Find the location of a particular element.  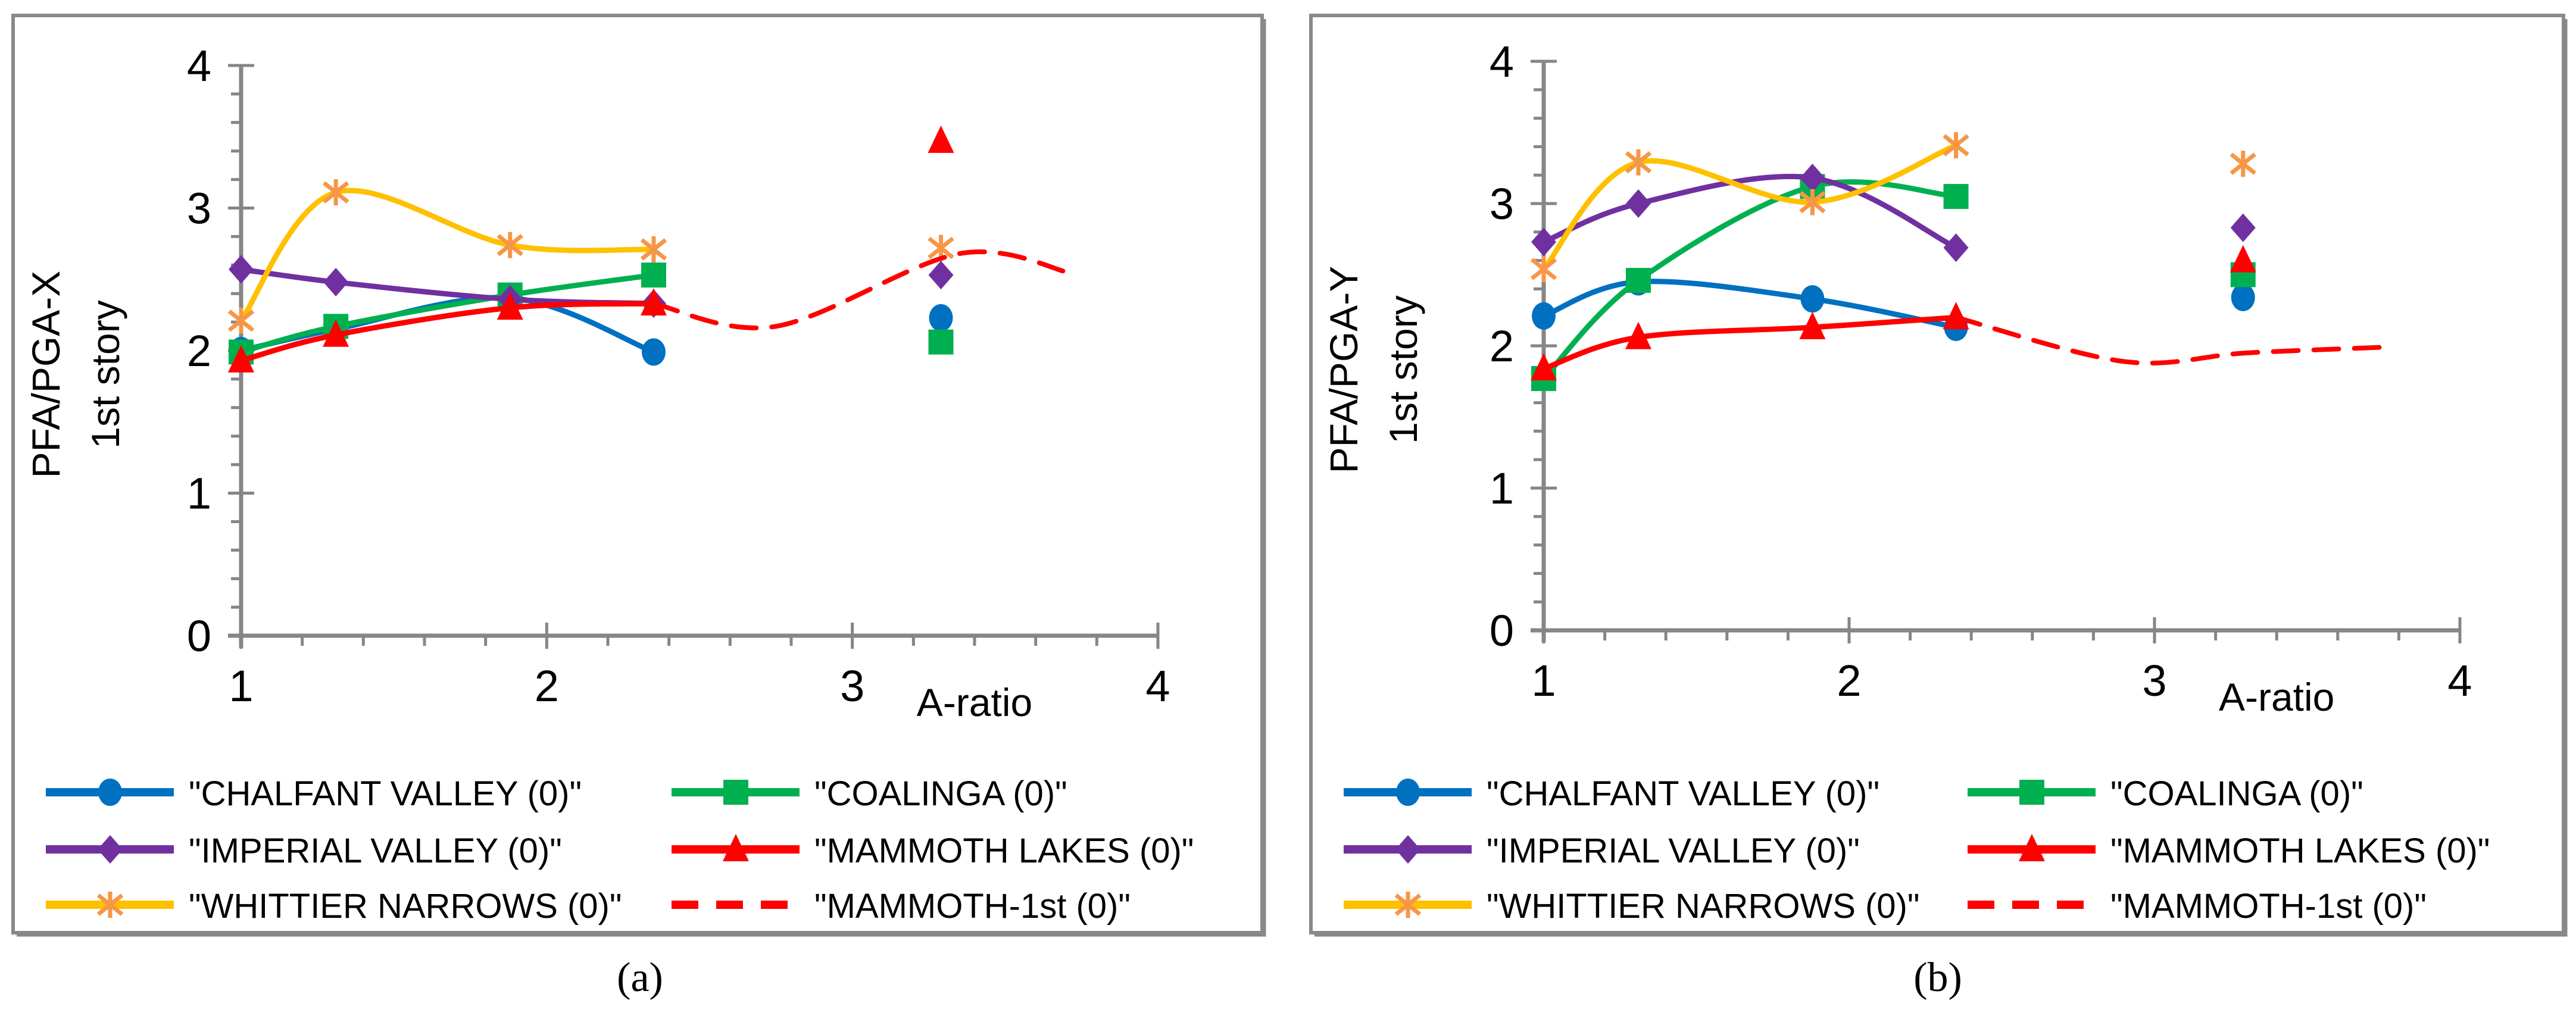

x-axis-title: A-ratio is located at coordinates (2276, 697).